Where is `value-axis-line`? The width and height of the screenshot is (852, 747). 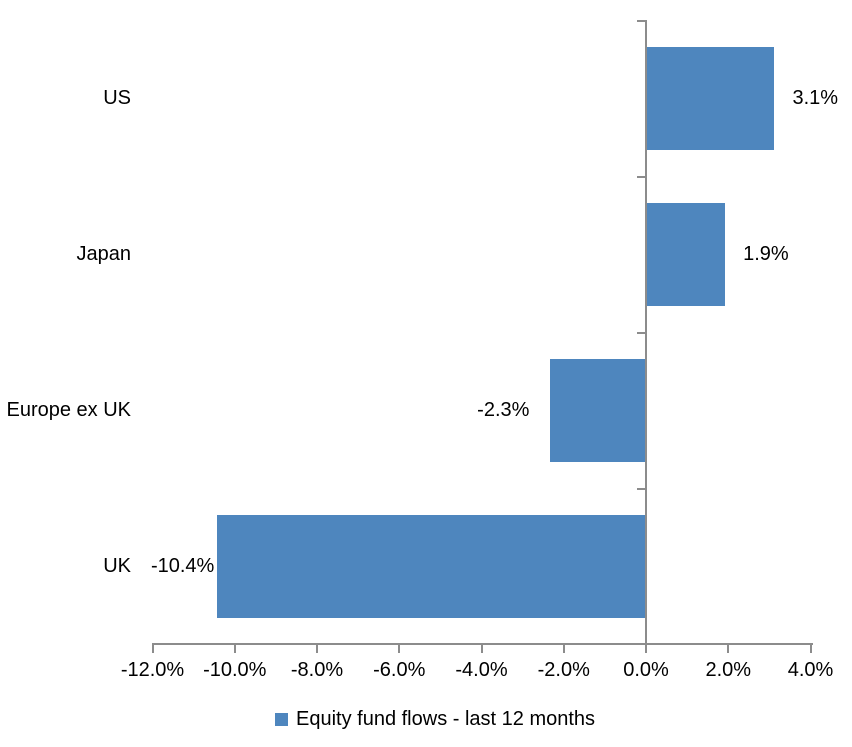
value-axis-line is located at coordinates (482, 644).